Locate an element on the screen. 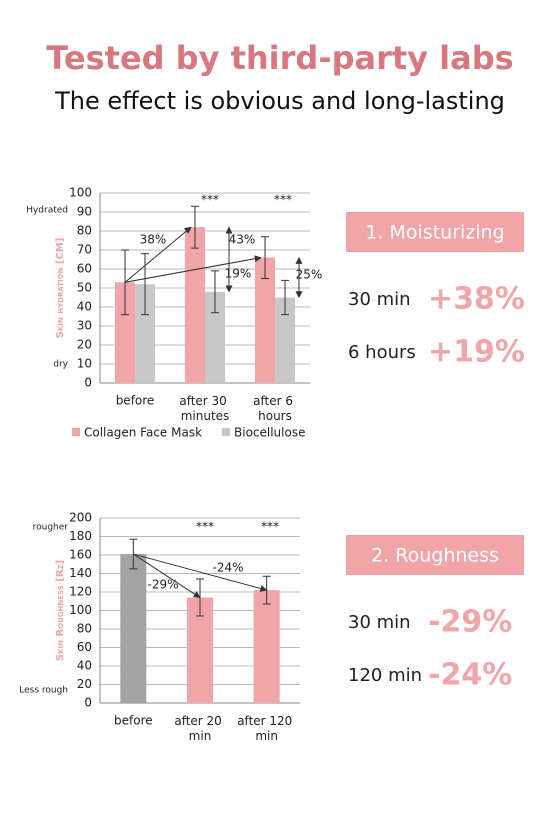 The height and width of the screenshot is (840, 560). y-axis-label: Skin Roughness [Rz] is located at coordinates (60, 610).